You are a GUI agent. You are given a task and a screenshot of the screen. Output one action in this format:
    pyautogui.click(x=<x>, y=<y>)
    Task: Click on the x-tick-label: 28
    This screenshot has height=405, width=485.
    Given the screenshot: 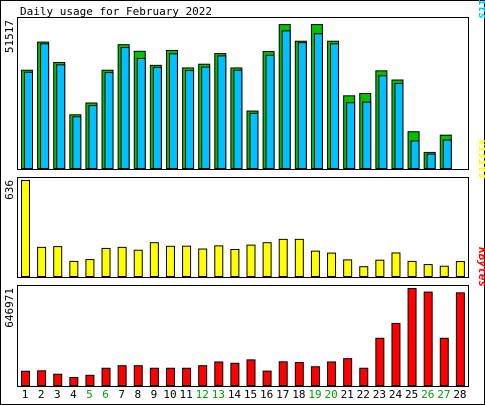 What is the action you would take?
    pyautogui.click(x=459, y=394)
    